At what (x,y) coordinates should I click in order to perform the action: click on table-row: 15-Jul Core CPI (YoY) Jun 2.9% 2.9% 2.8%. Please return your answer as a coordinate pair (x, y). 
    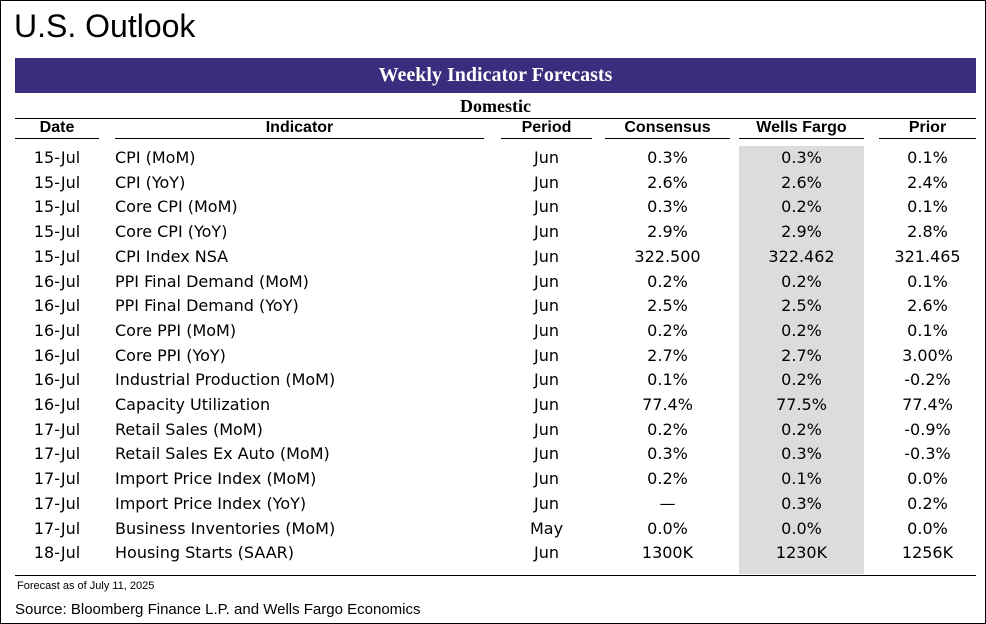
    Looking at the image, I should click on (493, 232).